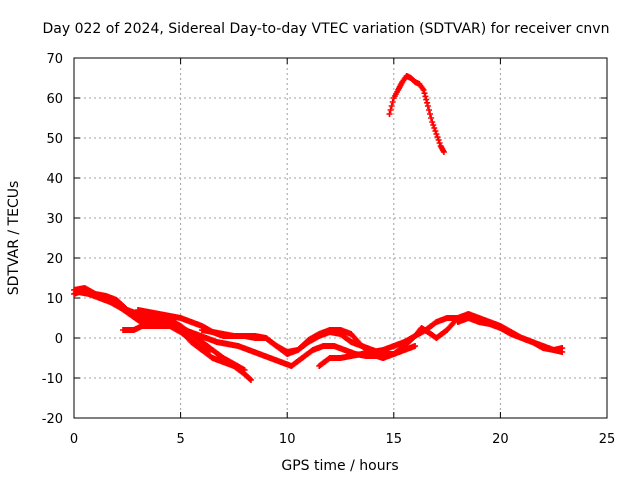 The height and width of the screenshot is (480, 640). I want to click on x-tick-label: 25, so click(607, 439).